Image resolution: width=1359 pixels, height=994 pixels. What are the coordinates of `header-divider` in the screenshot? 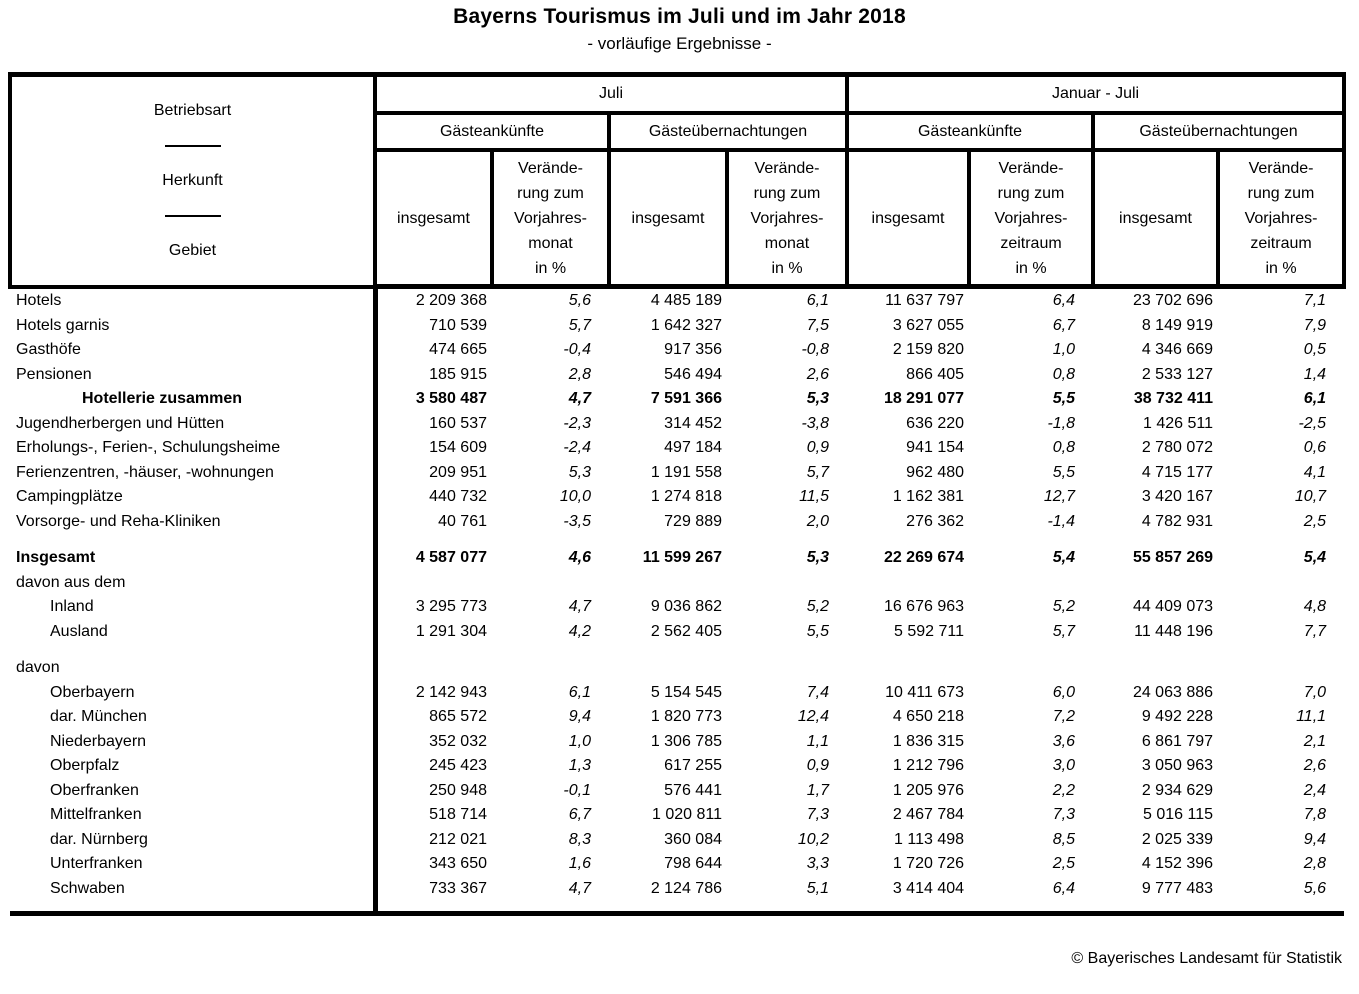 It's located at (192, 215).